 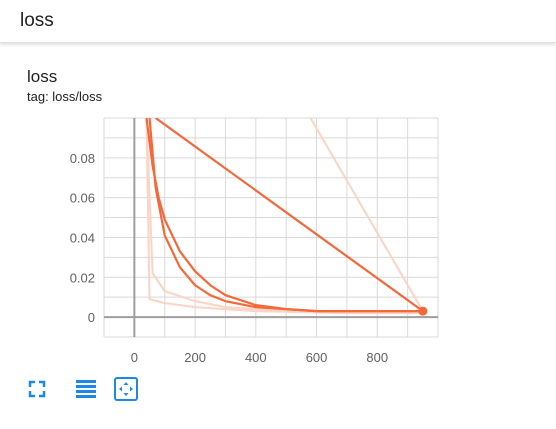 I want to click on fit-domain-button, so click(x=126, y=389).